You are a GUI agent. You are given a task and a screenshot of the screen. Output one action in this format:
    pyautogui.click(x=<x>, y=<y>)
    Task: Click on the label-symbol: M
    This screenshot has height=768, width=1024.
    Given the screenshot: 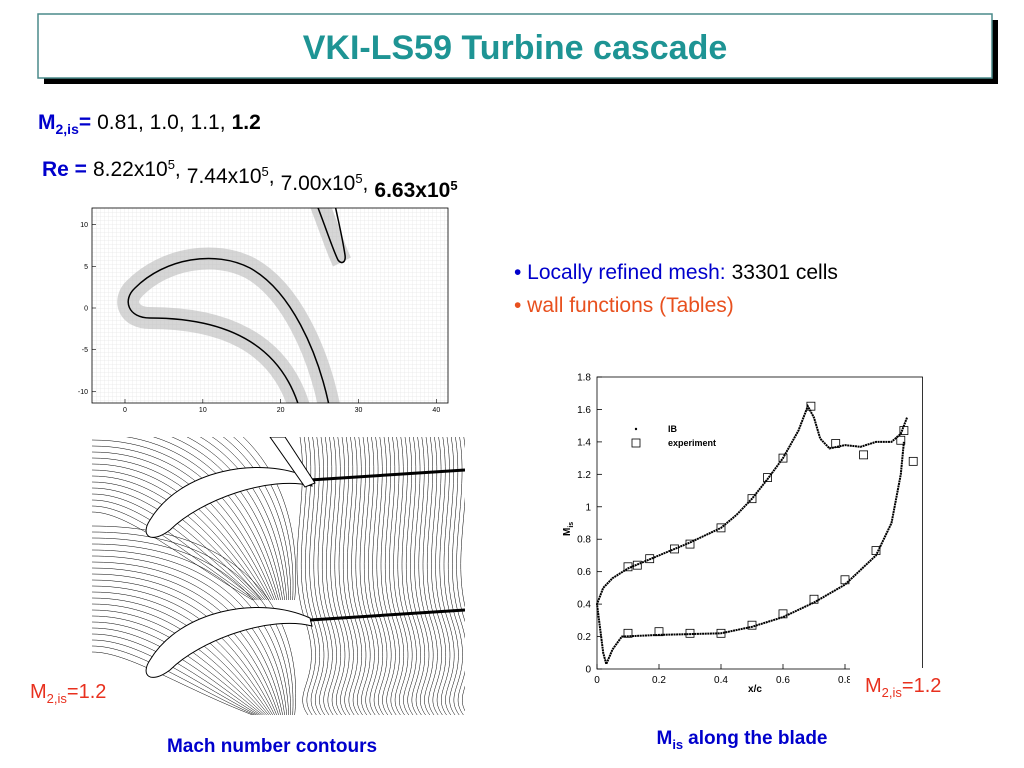 What is the action you would take?
    pyautogui.click(x=38, y=692)
    